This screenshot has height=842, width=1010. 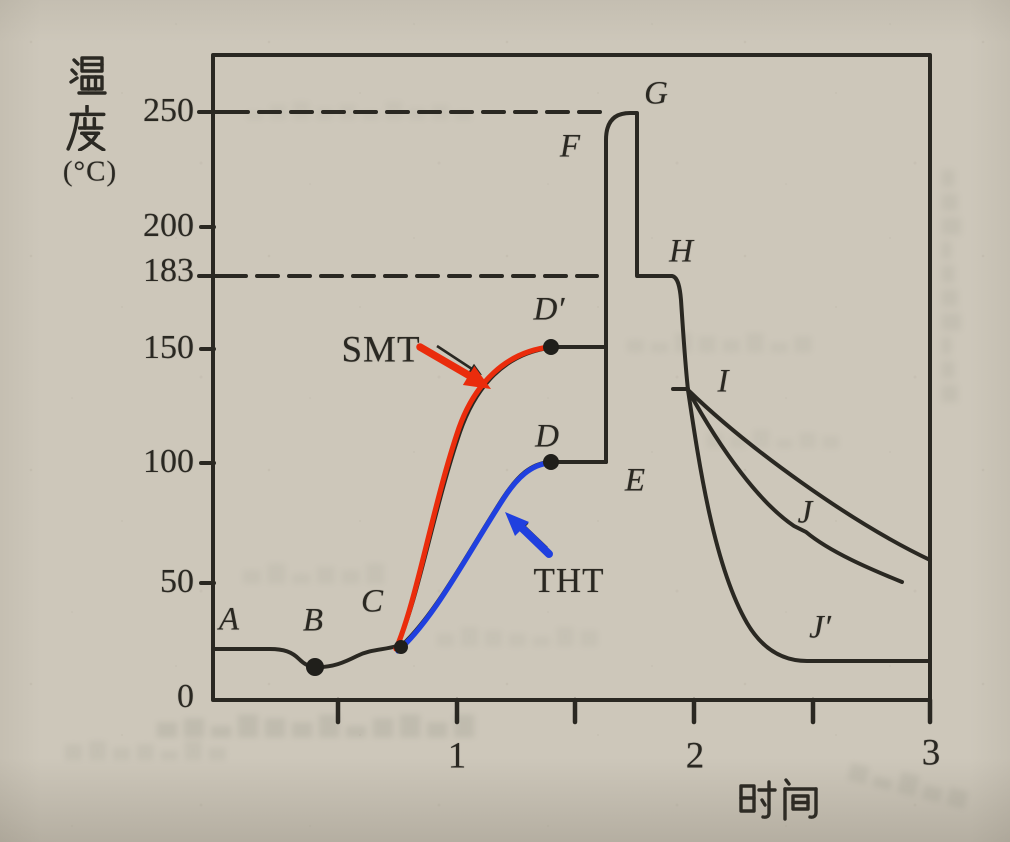 What do you see at coordinates (177, 581) in the screenshot?
I see `y-tick-50: 50` at bounding box center [177, 581].